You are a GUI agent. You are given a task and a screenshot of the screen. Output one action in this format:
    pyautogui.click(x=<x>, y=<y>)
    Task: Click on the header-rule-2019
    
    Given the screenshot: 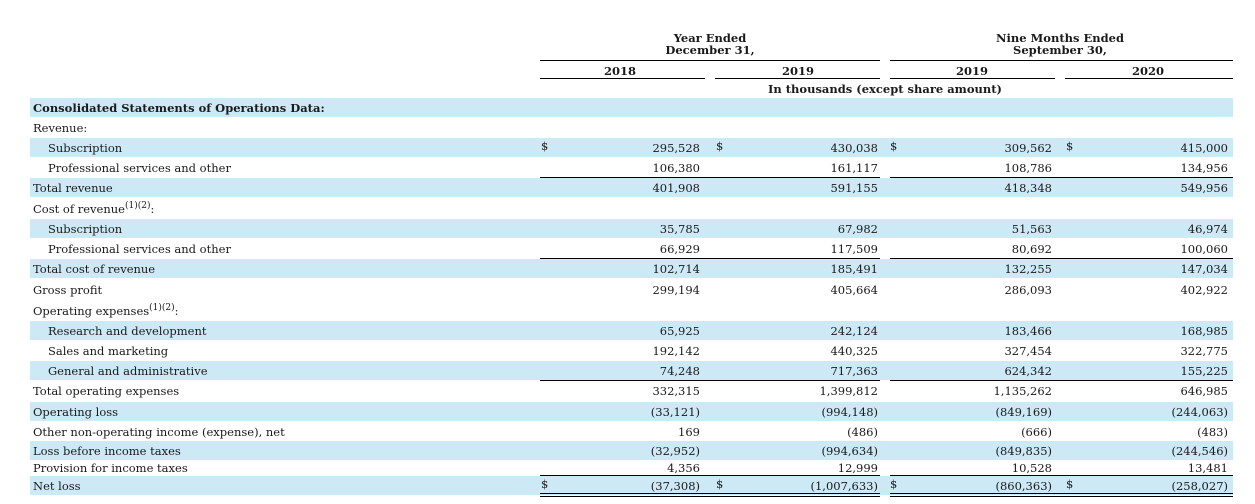 What is the action you would take?
    pyautogui.click(x=797, y=78)
    